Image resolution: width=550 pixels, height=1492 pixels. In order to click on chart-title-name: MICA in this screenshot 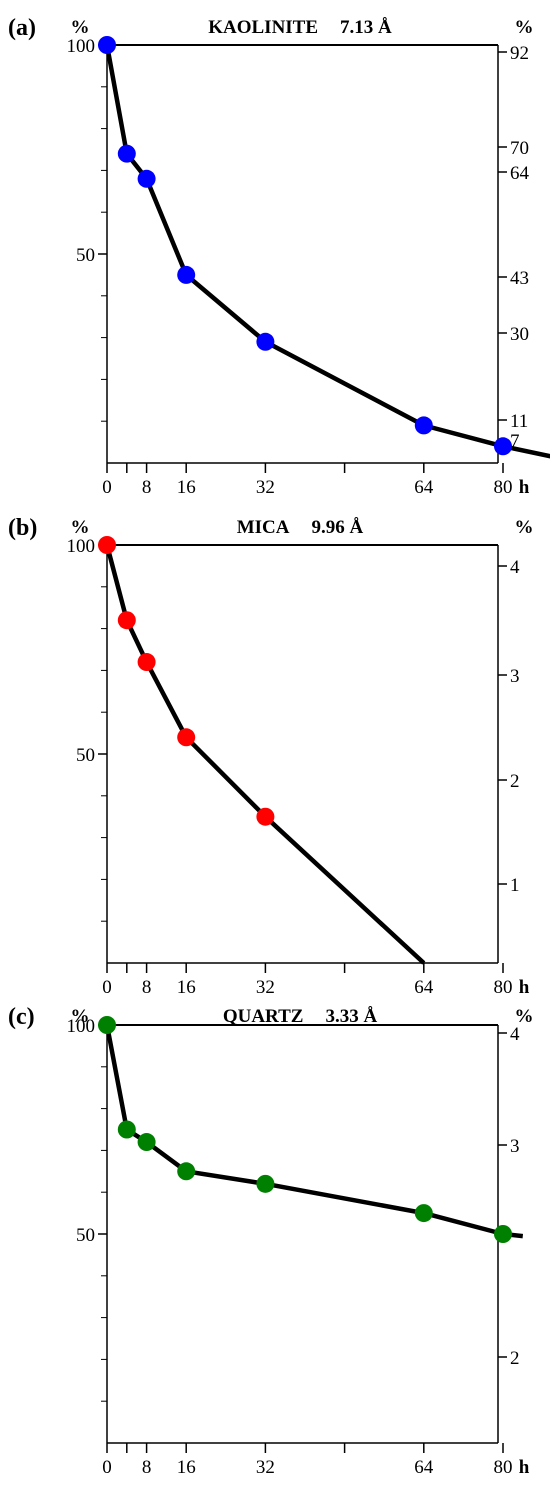, I will do `click(263, 527)`.